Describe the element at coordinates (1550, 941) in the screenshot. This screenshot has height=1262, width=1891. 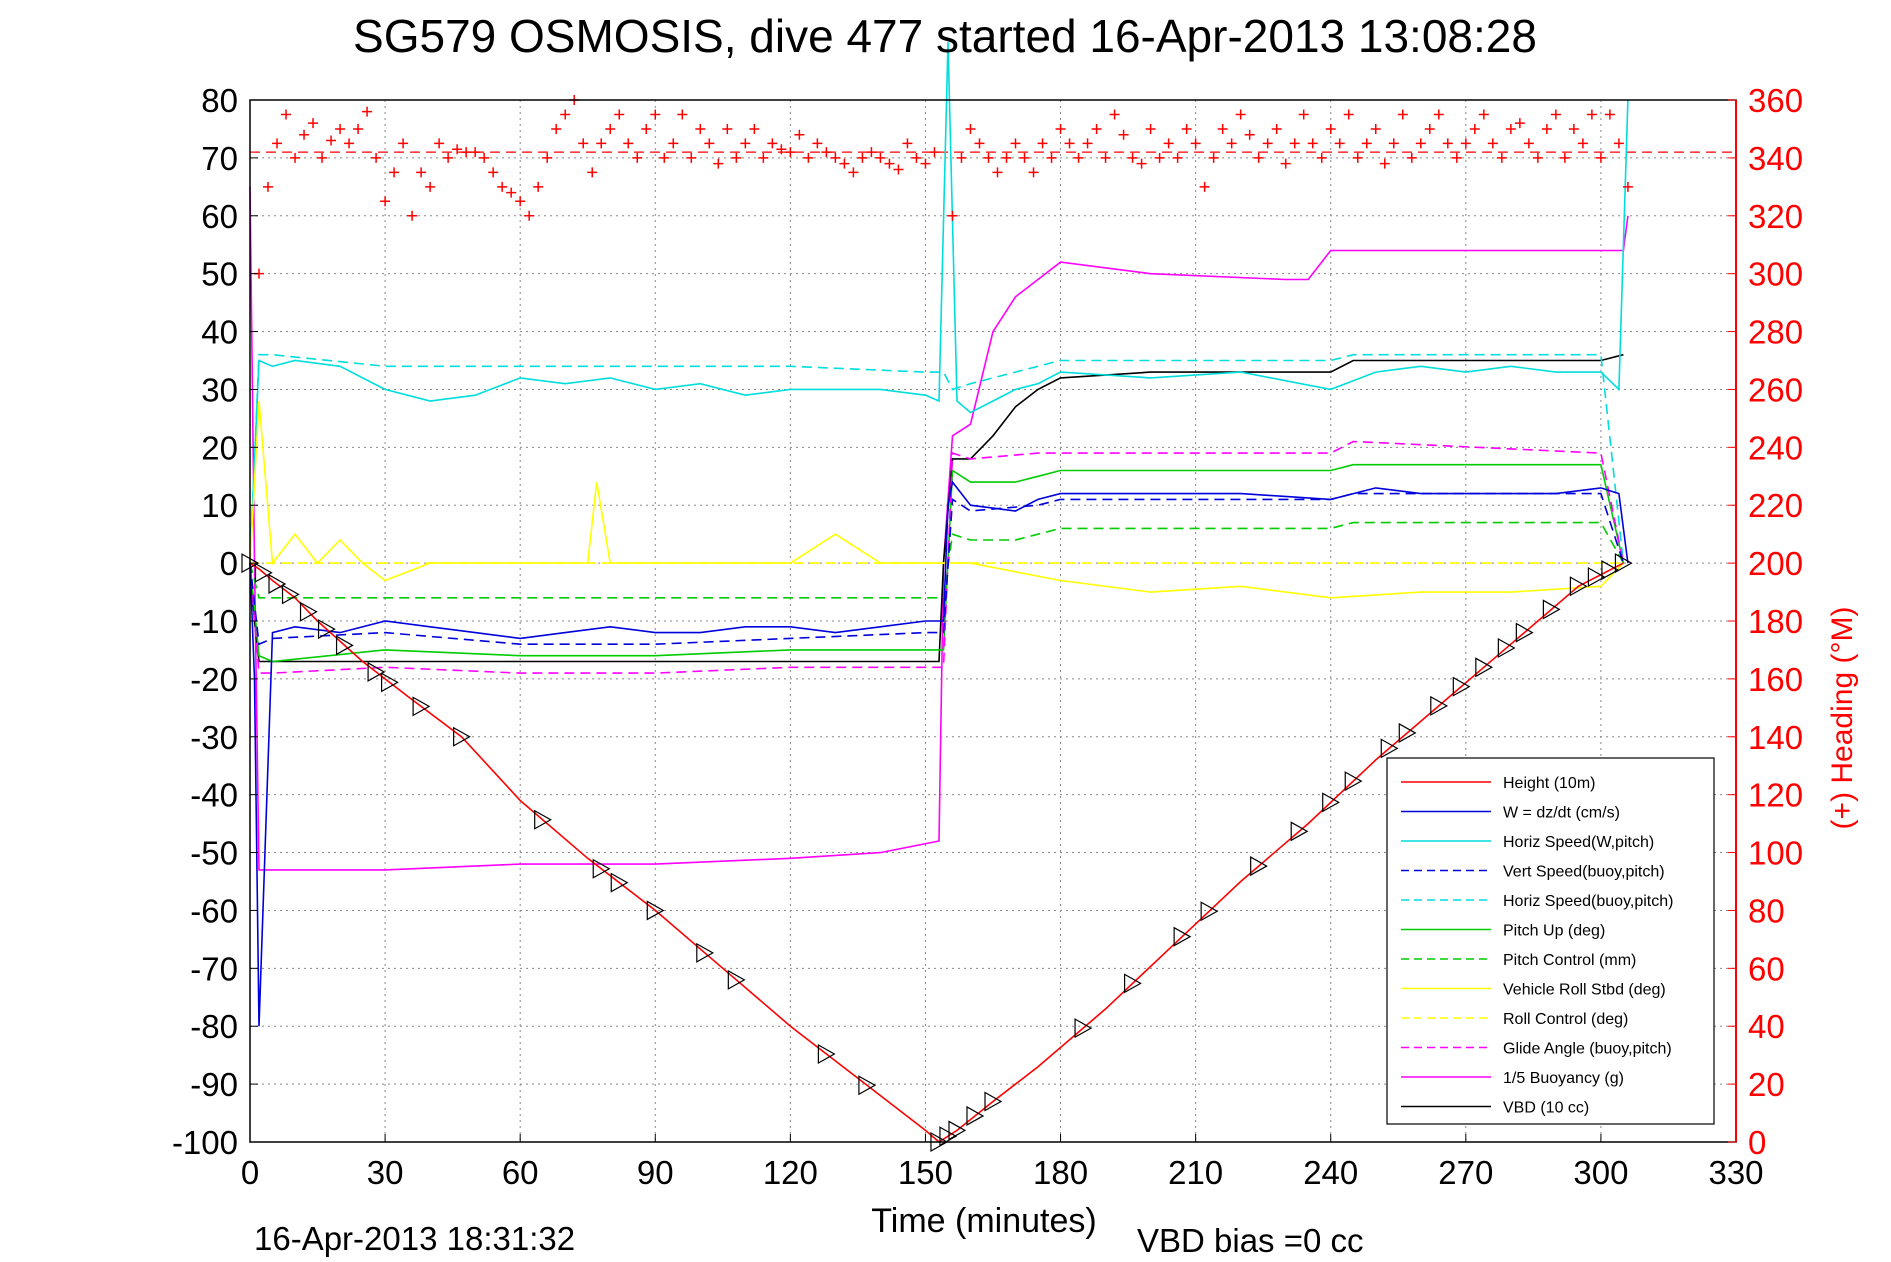
I see `legend-box` at that location.